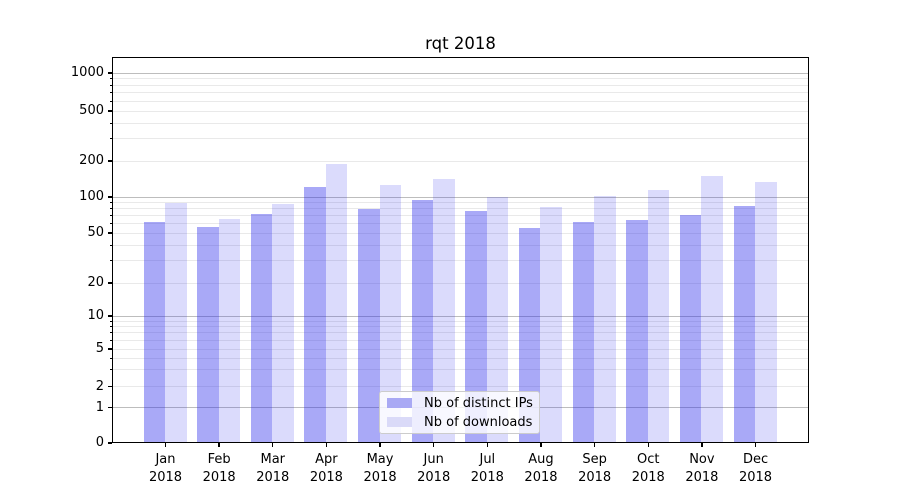 The height and width of the screenshot is (500, 900). What do you see at coordinates (87, 72) in the screenshot?
I see `y-tick-label: 1000` at bounding box center [87, 72].